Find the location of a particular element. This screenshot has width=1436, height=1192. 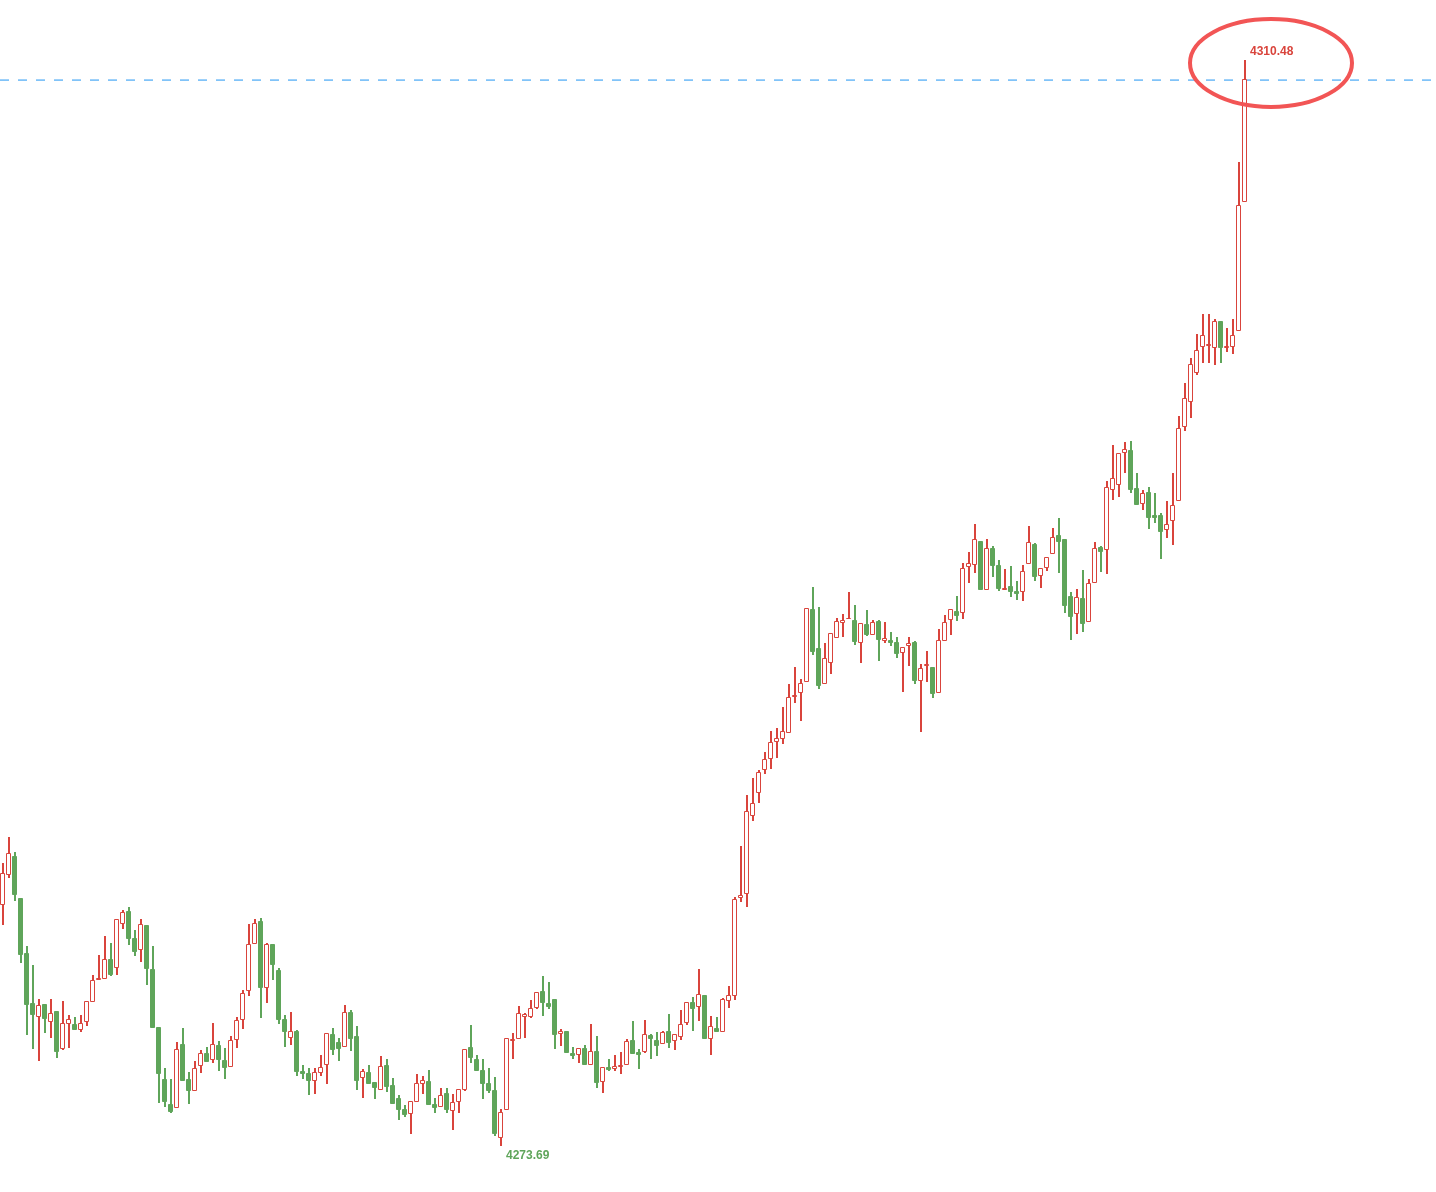

text: 4273.69 is located at coordinates (528, 1155).